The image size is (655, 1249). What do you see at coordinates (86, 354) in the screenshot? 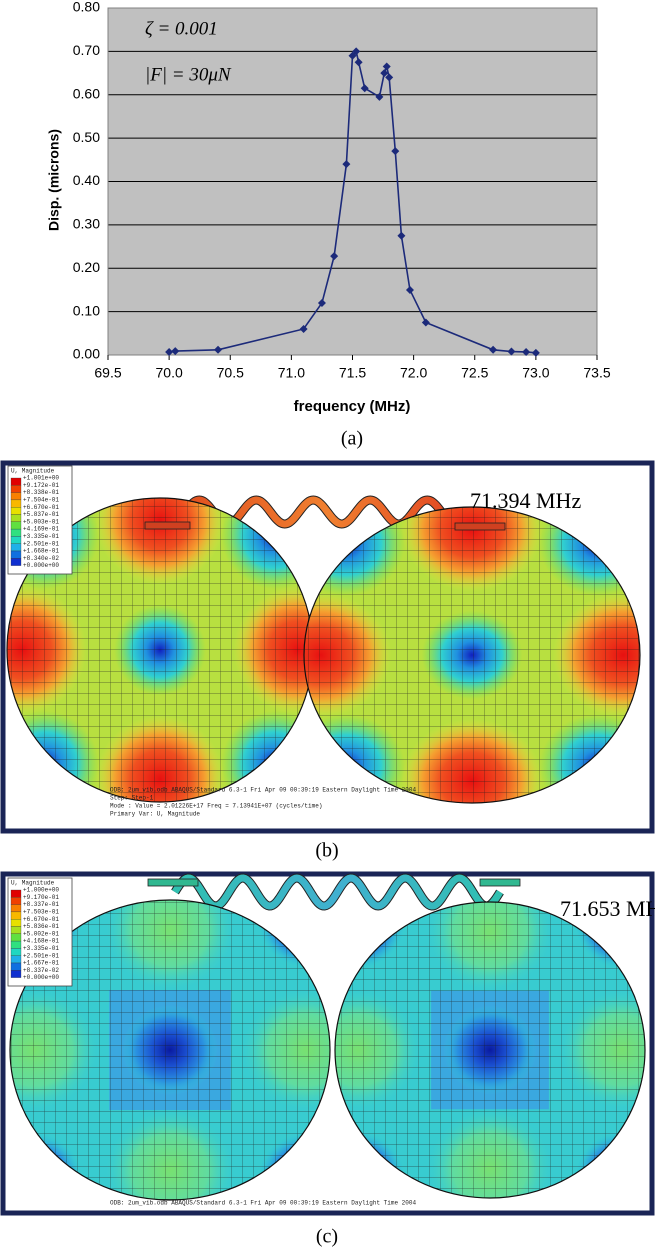
I see `y-tick-label: 0.00` at bounding box center [86, 354].